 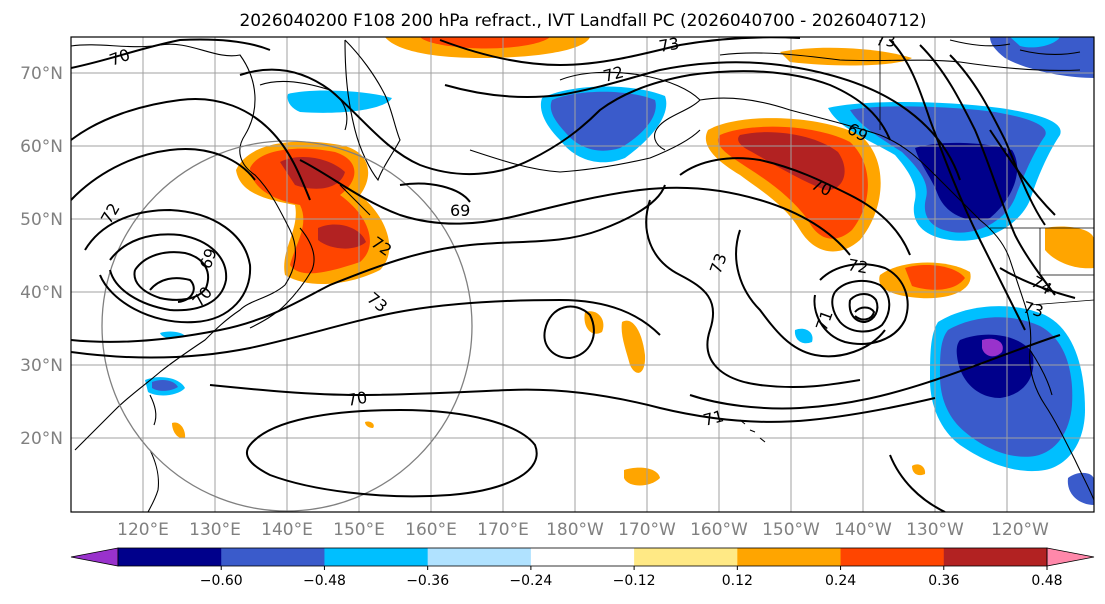 What do you see at coordinates (633, 346) in the screenshot?
I see `pos-region-central-a` at bounding box center [633, 346].